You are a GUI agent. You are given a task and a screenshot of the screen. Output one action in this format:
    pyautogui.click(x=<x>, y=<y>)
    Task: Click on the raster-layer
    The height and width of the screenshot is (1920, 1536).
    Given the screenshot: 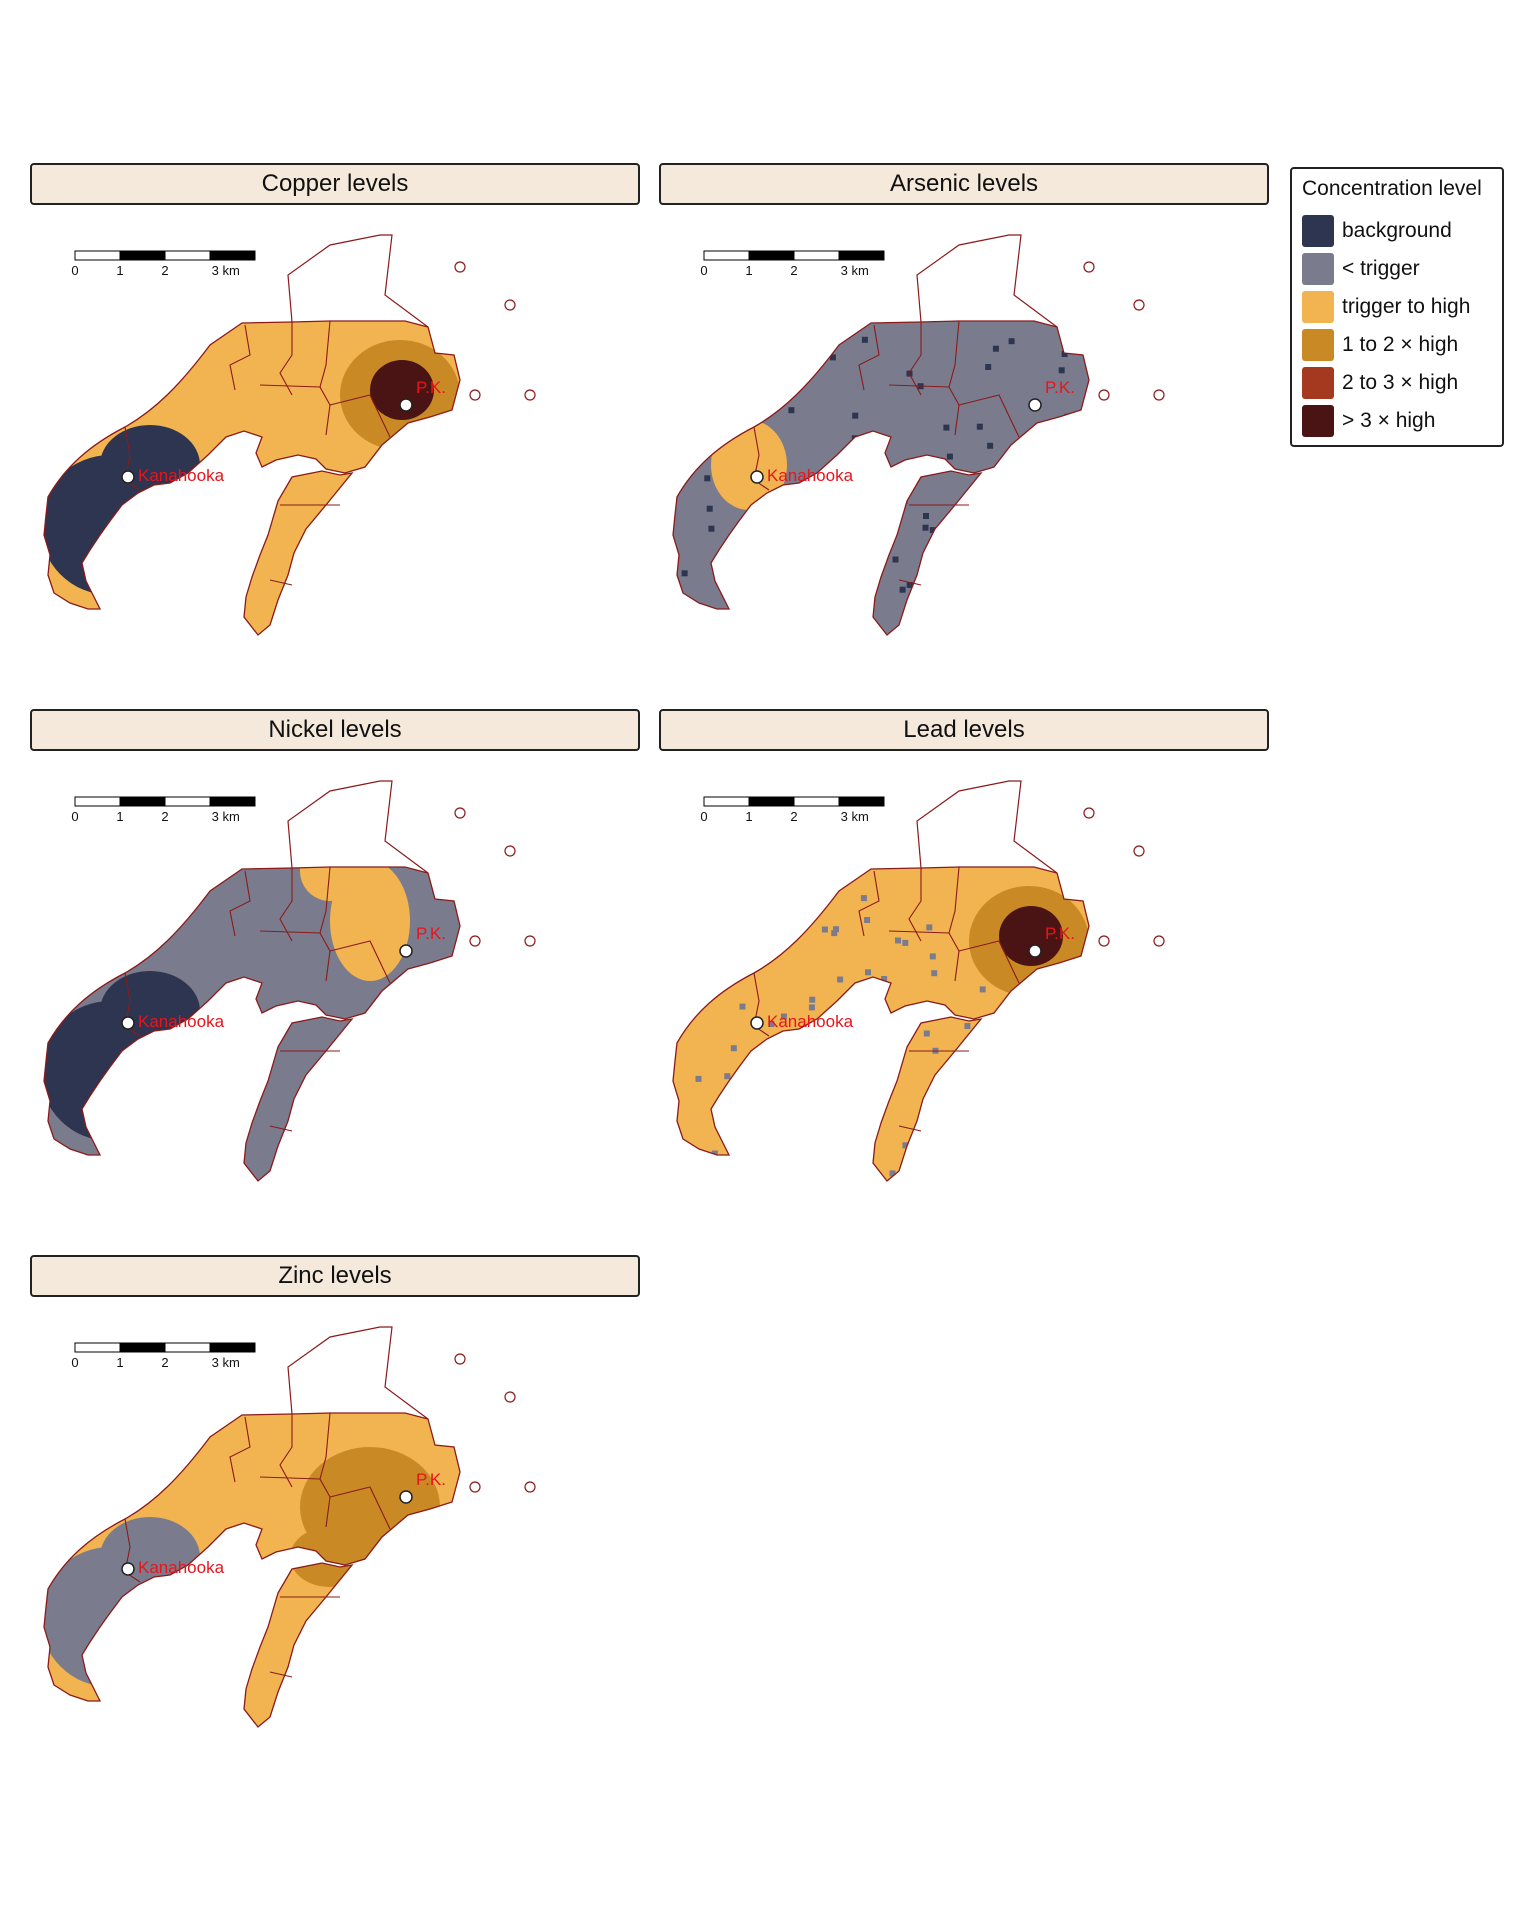 What is the action you would take?
    pyautogui.click(x=252, y=478)
    